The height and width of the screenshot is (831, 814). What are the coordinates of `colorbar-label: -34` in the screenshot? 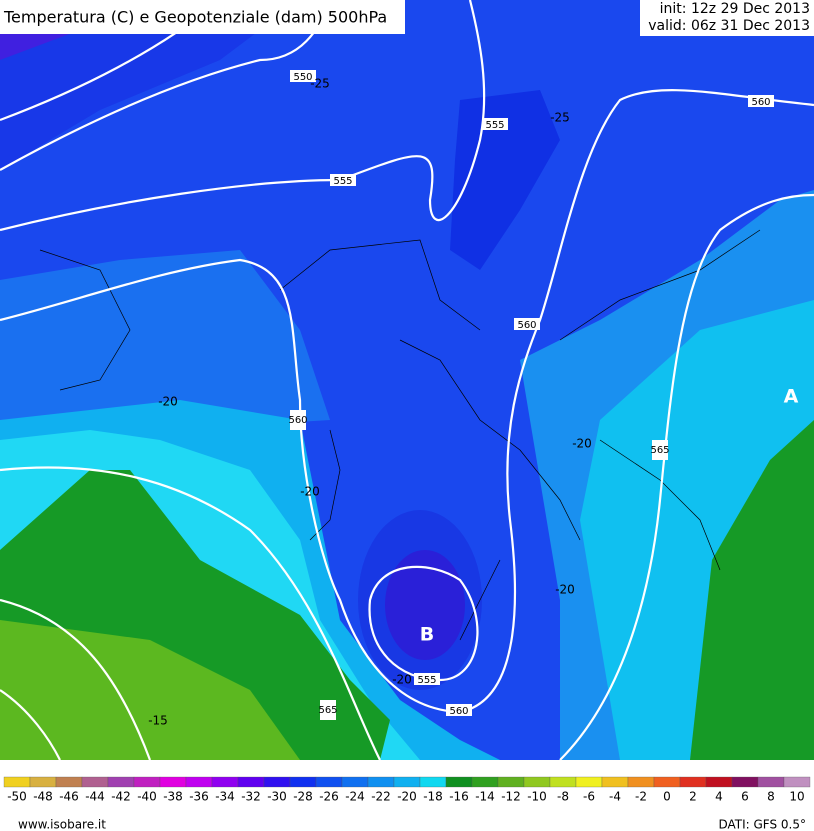 It's located at (225, 797).